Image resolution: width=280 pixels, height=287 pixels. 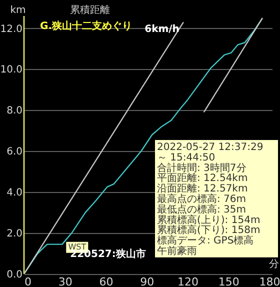 I want to click on annotation: WST, so click(x=77, y=247).